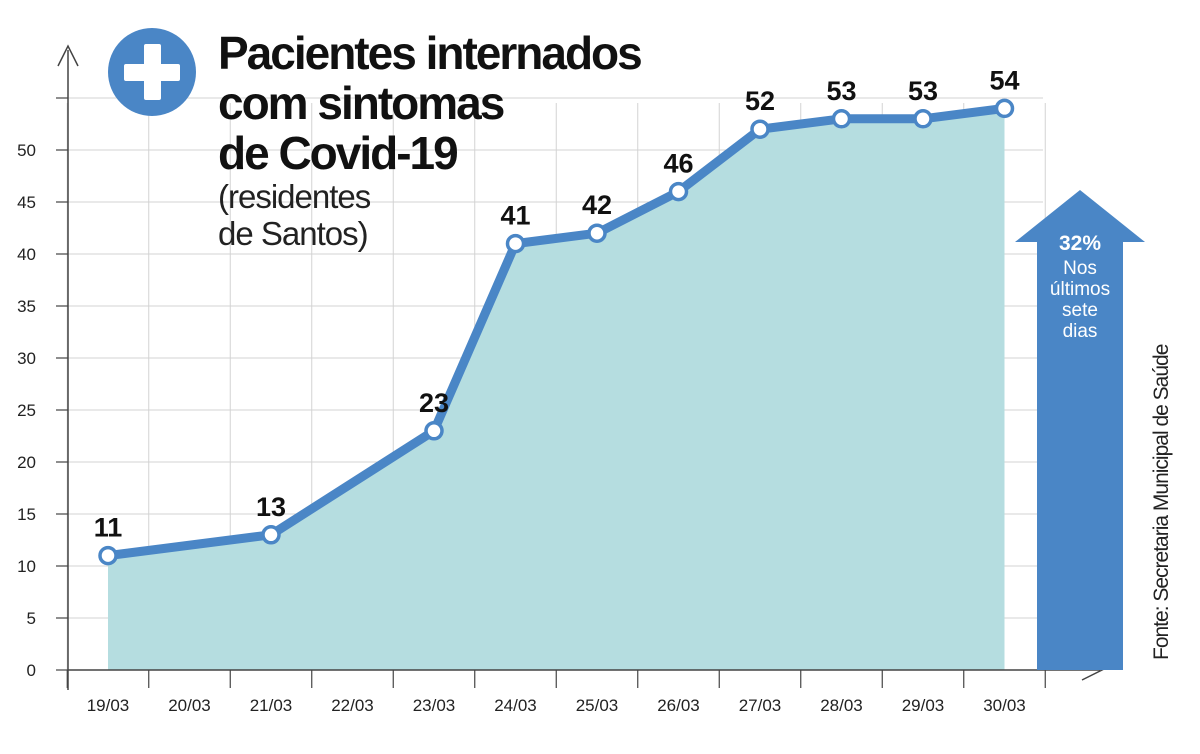  I want to click on x-tick-label: 25/03, so click(597, 705).